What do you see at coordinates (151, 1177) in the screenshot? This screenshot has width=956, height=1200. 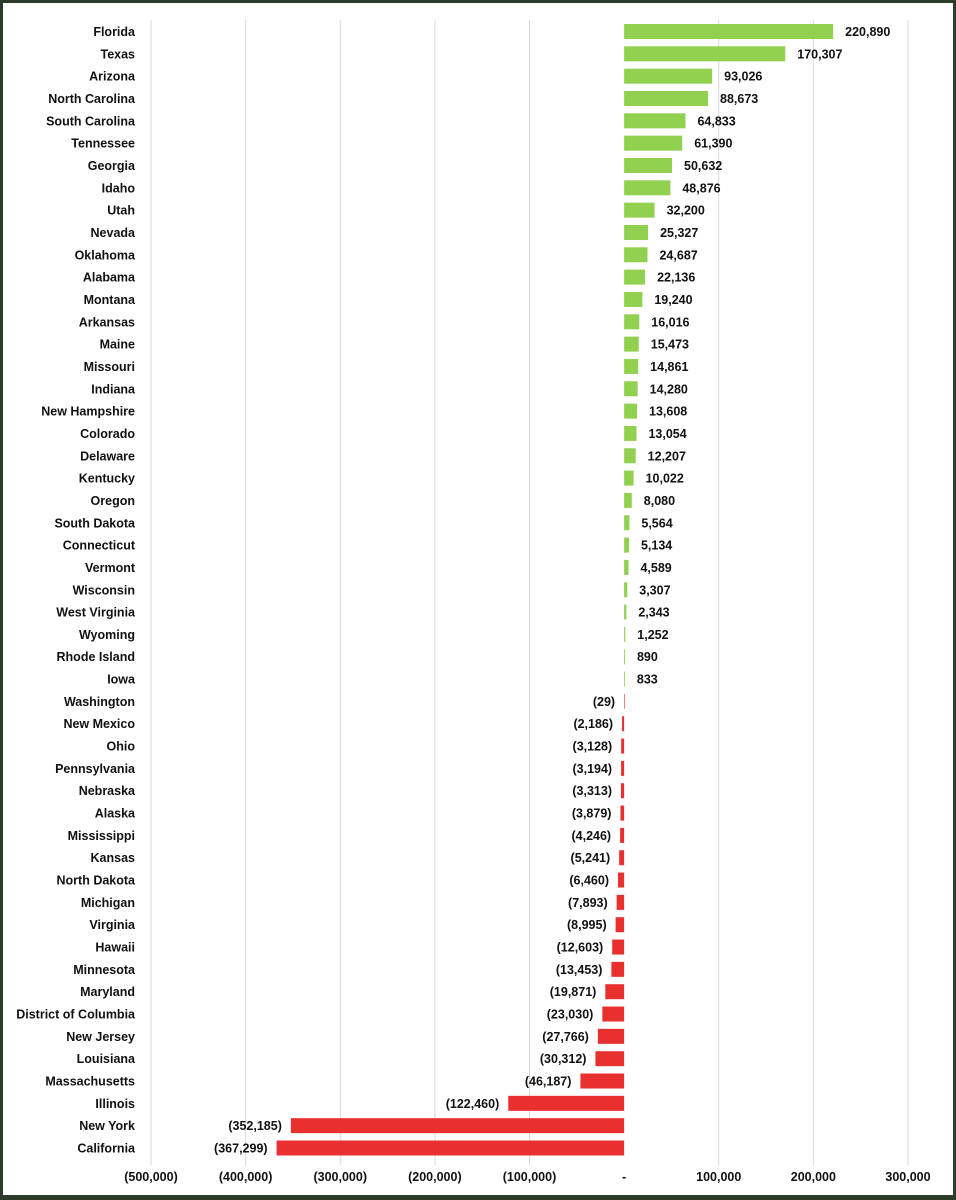 I see `x-tick-label: (500,000)` at bounding box center [151, 1177].